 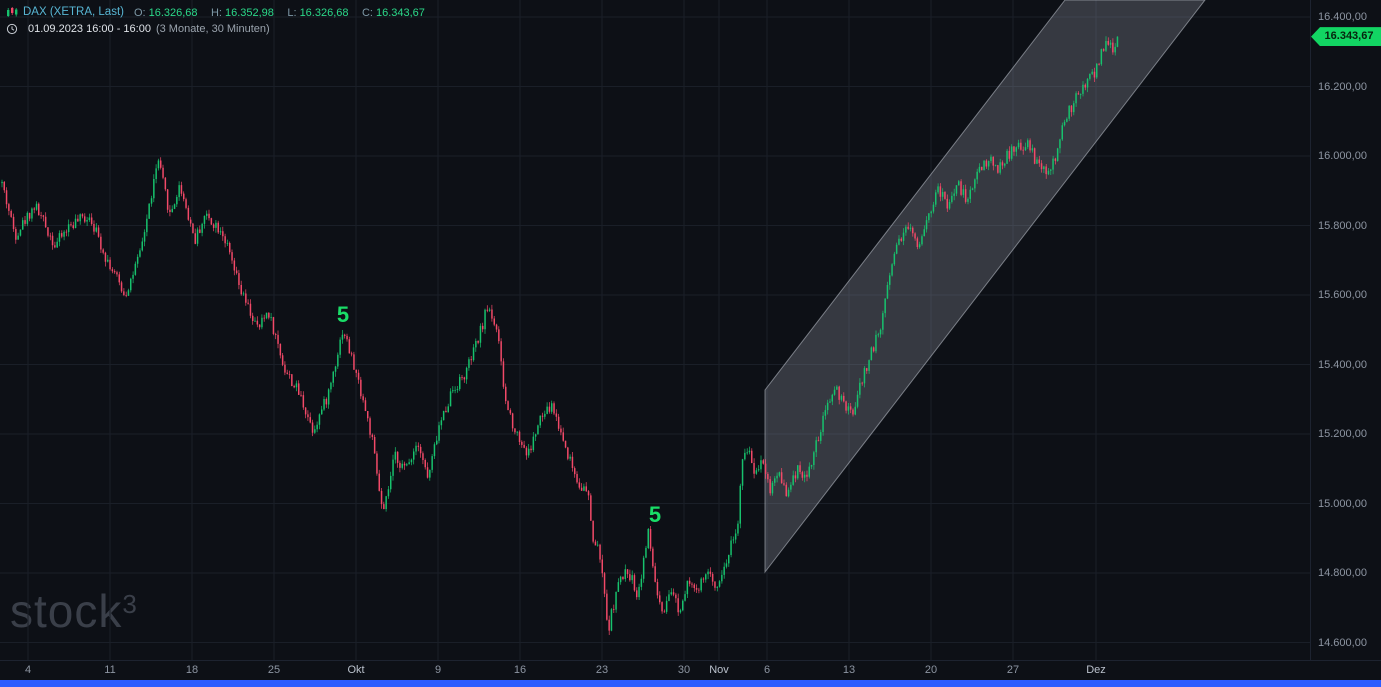 What do you see at coordinates (130, 604) in the screenshot?
I see `watermark-sup: 3` at bounding box center [130, 604].